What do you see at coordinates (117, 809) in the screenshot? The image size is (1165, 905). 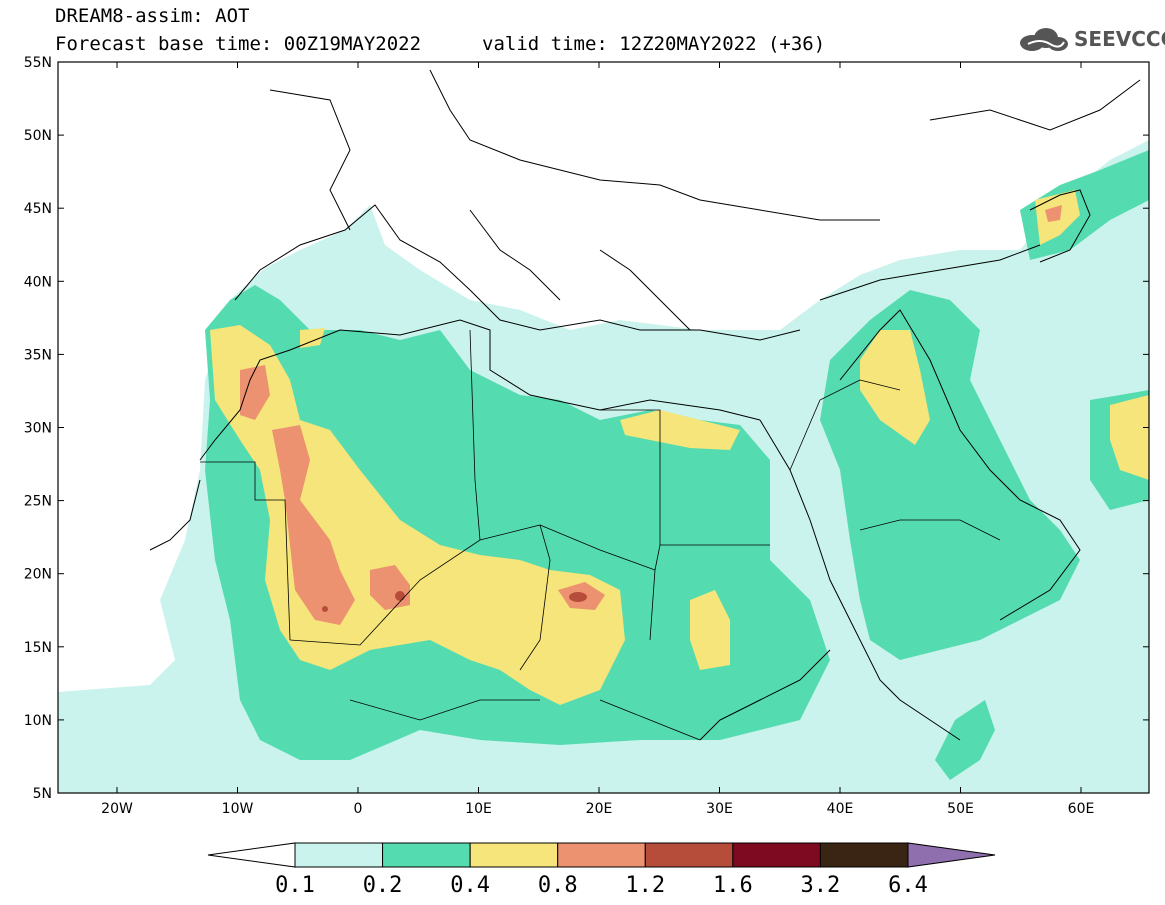 I see `lon-label: 20W` at bounding box center [117, 809].